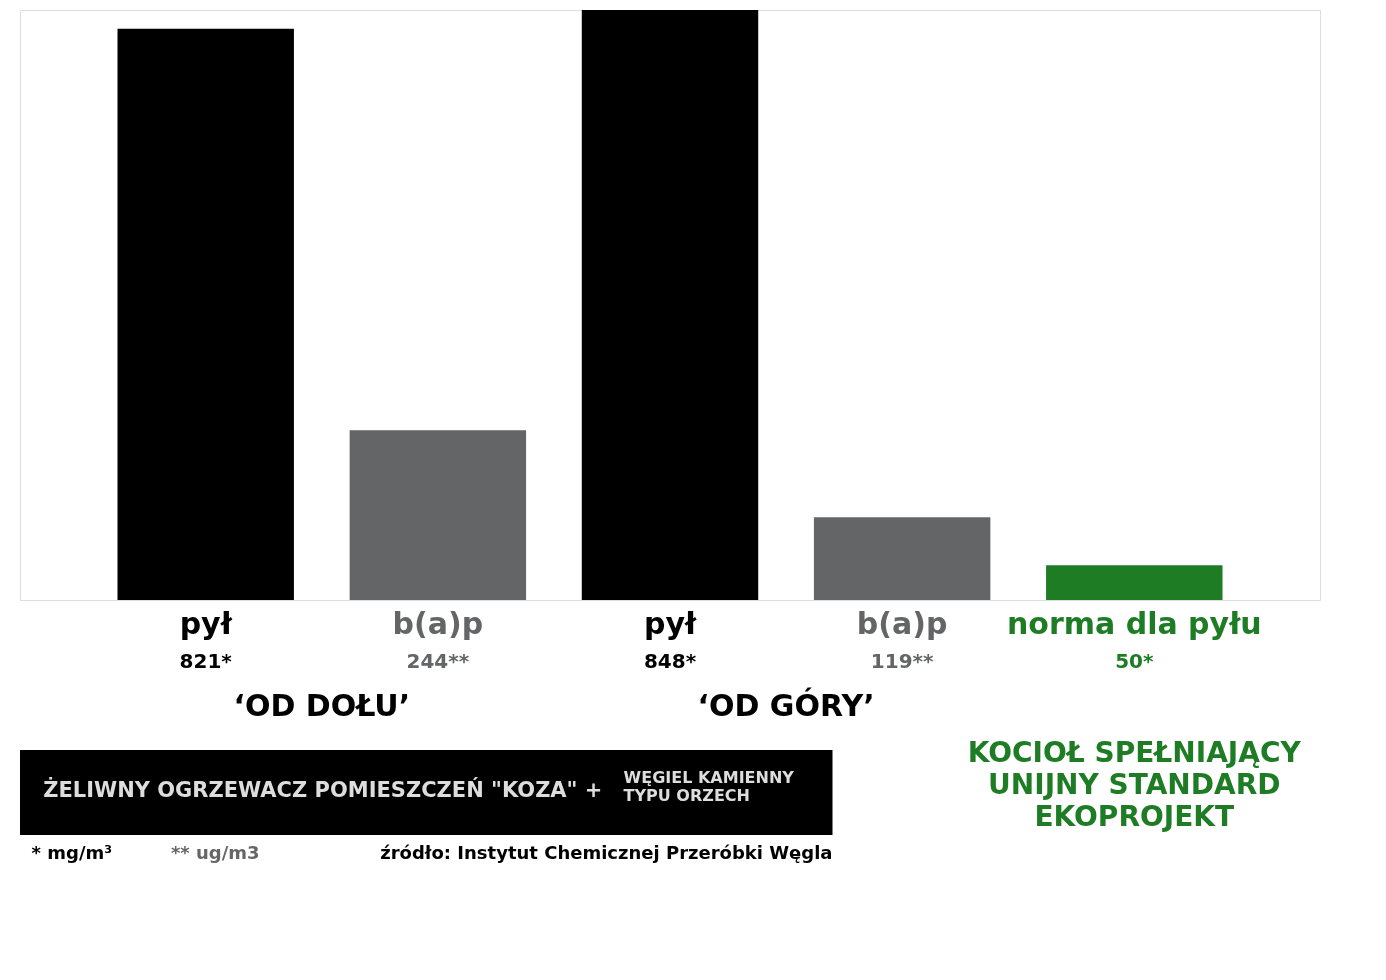 This screenshot has width=1386, height=980. What do you see at coordinates (1134, 623) in the screenshot?
I see `x-tick-label: norma dla pyłu` at bounding box center [1134, 623].